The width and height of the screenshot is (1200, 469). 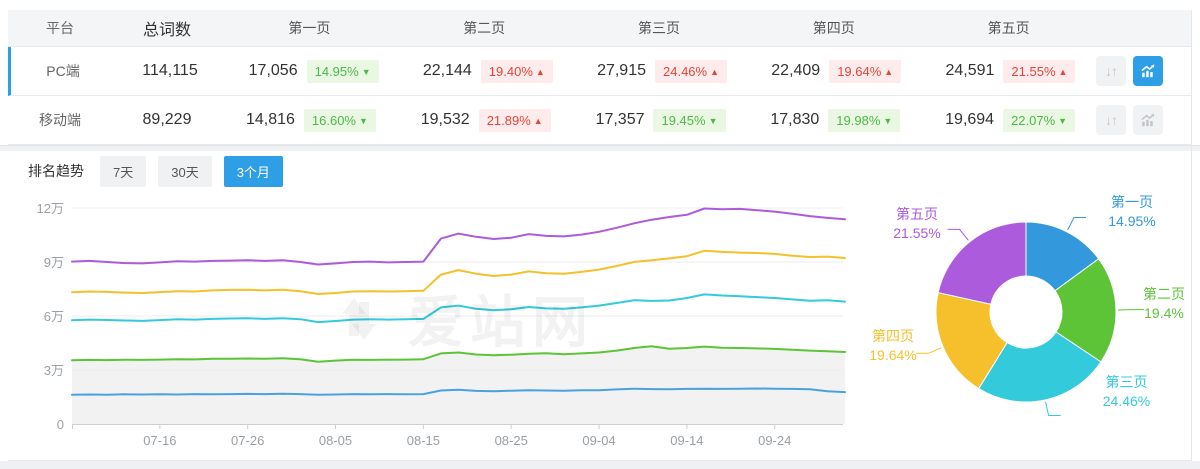 What do you see at coordinates (1039, 367) in the screenshot?
I see `donut-slice-第三页` at bounding box center [1039, 367].